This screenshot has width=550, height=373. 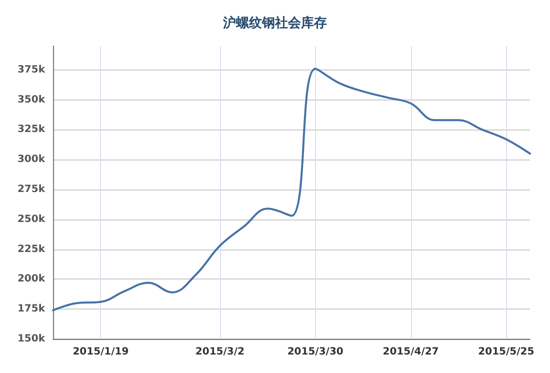 What do you see at coordinates (31, 130) in the screenshot?
I see `y-tick-label: 325k` at bounding box center [31, 130].